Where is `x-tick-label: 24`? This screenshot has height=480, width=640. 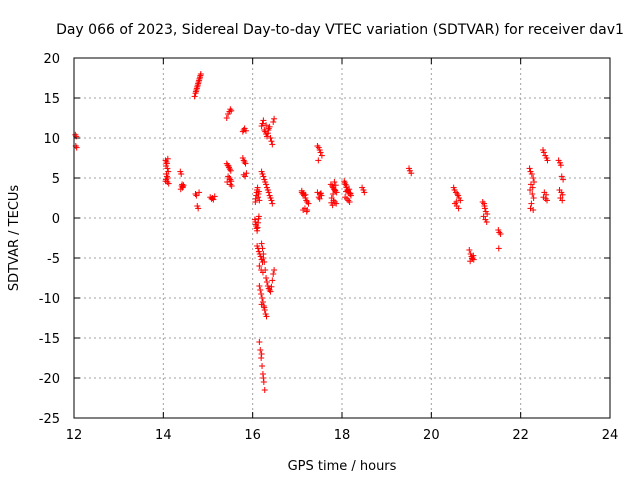
x-tick-label: 24 is located at coordinates (610, 435).